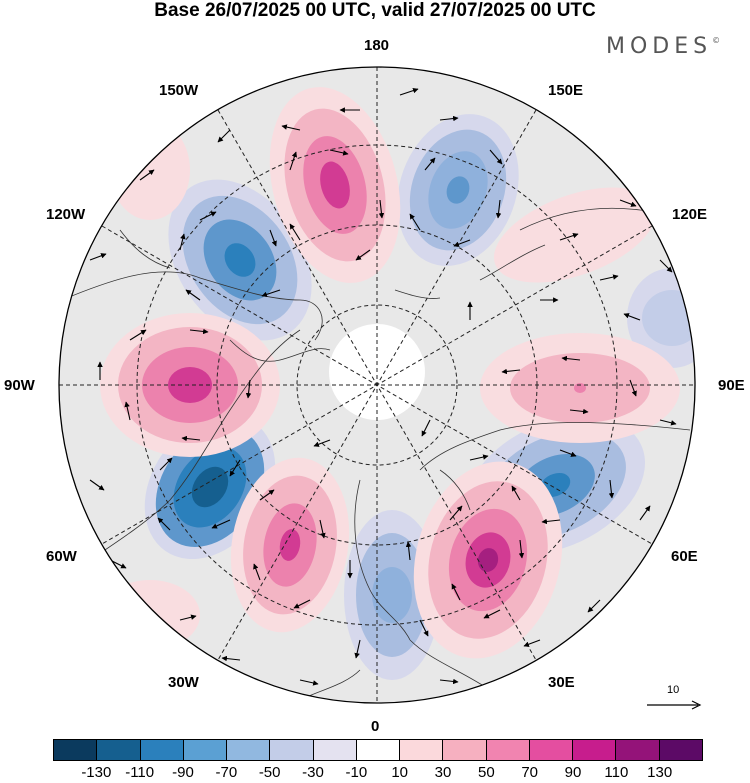 The width and height of the screenshot is (750, 783). What do you see at coordinates (580, 388) in the screenshot?
I see `anomaly-high-90e` at bounding box center [580, 388].